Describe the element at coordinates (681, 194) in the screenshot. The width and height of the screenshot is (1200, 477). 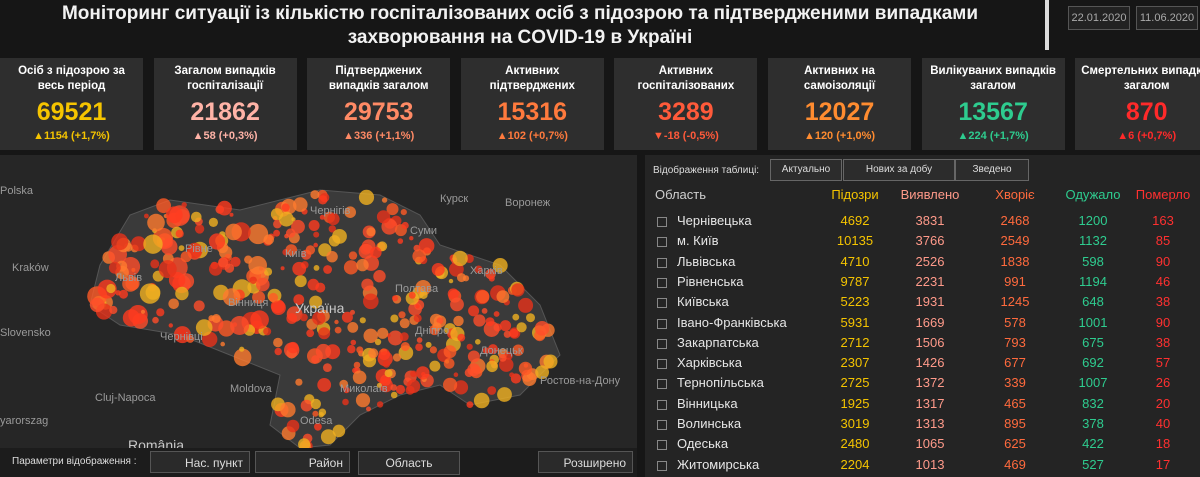
I see `column-header: Область` at that location.